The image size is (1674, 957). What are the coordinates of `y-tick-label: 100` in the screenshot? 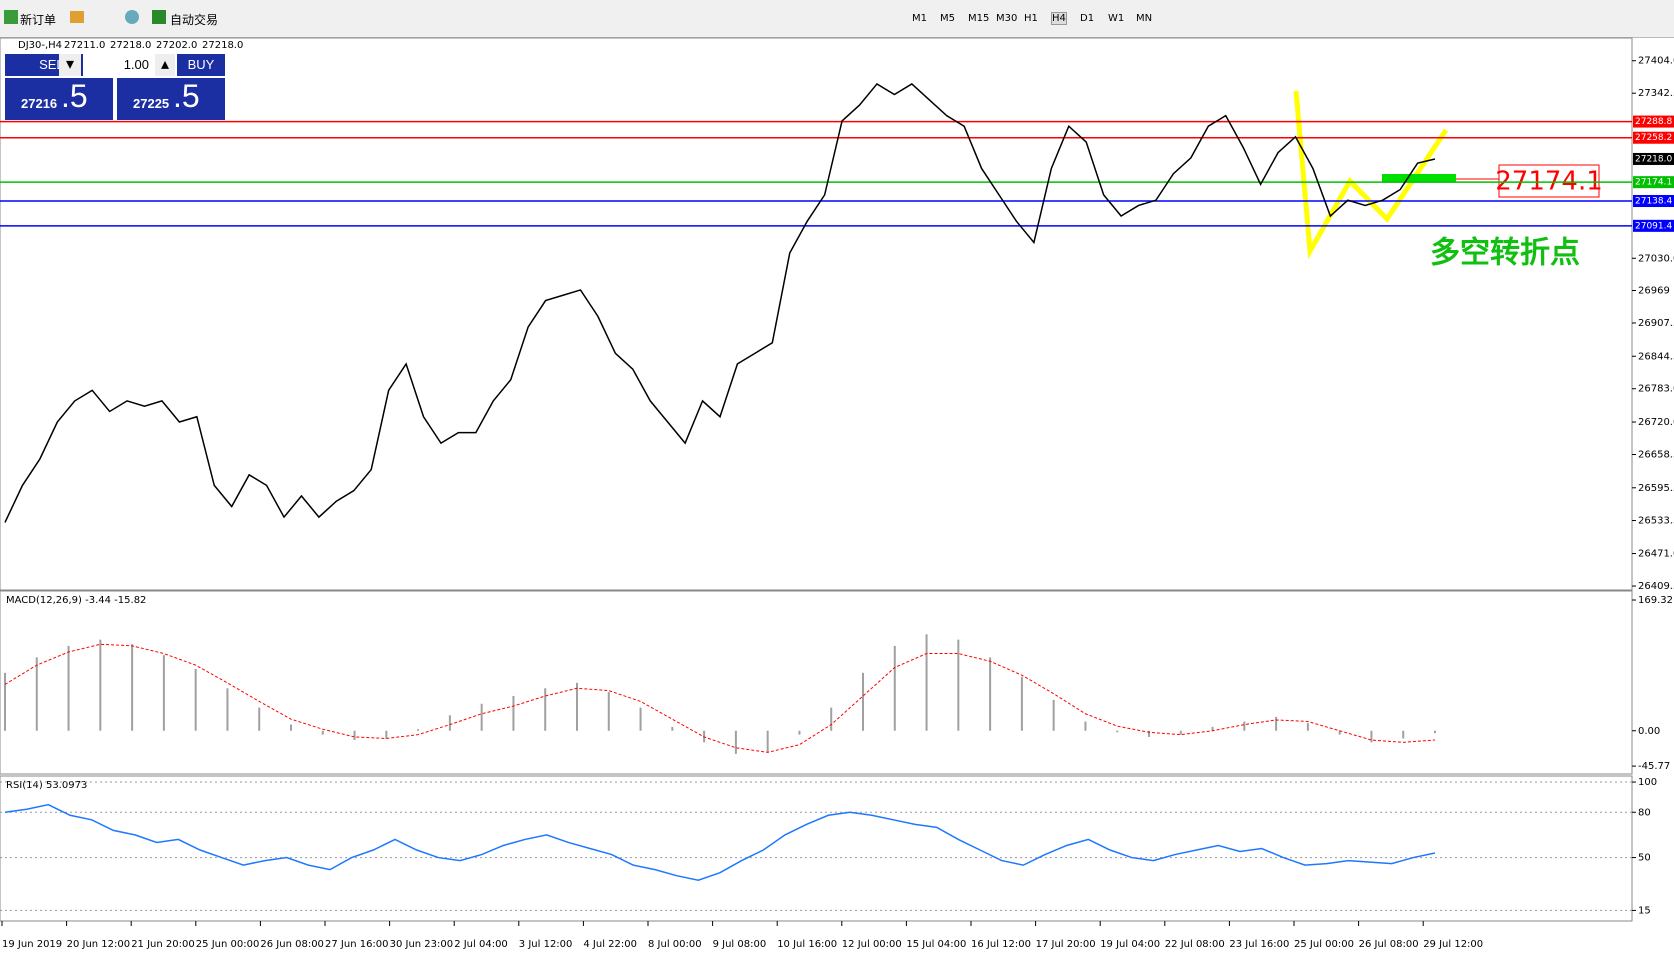 It's located at (1647, 782).